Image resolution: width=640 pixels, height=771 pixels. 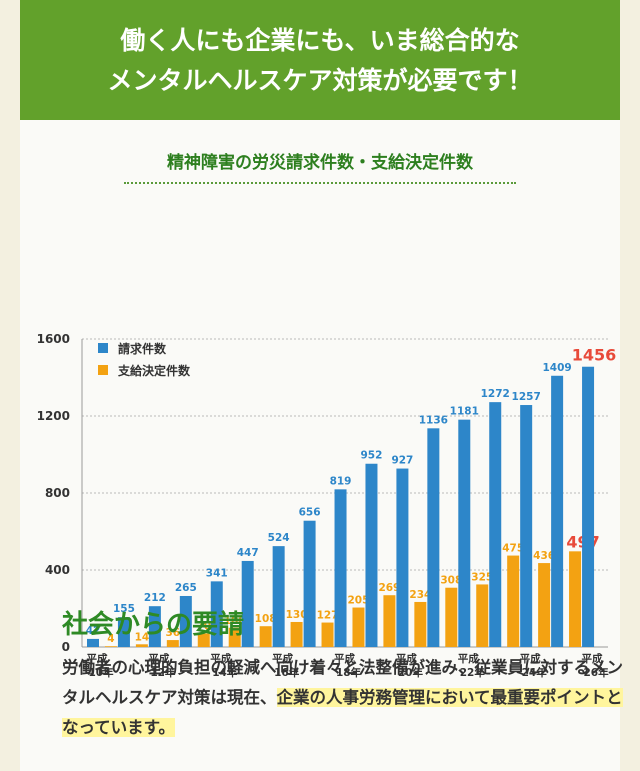 I want to click on bar-value-label: 341, so click(x=217, y=573).